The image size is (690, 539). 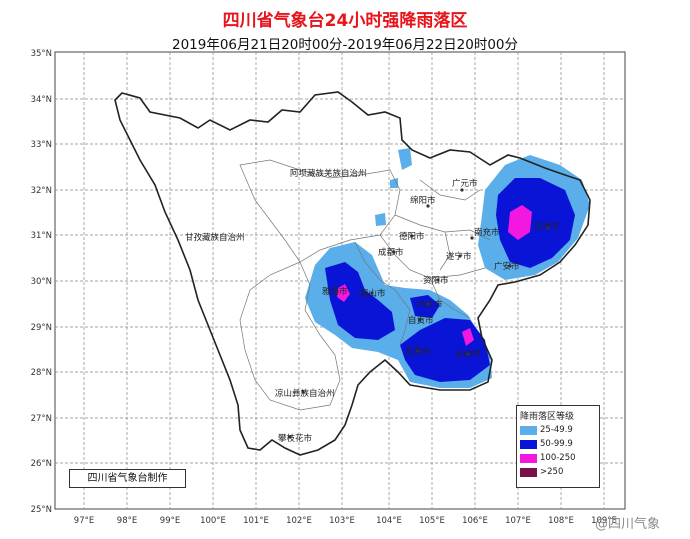 I want to click on legend-title: 降雨落区等级, so click(x=547, y=417).